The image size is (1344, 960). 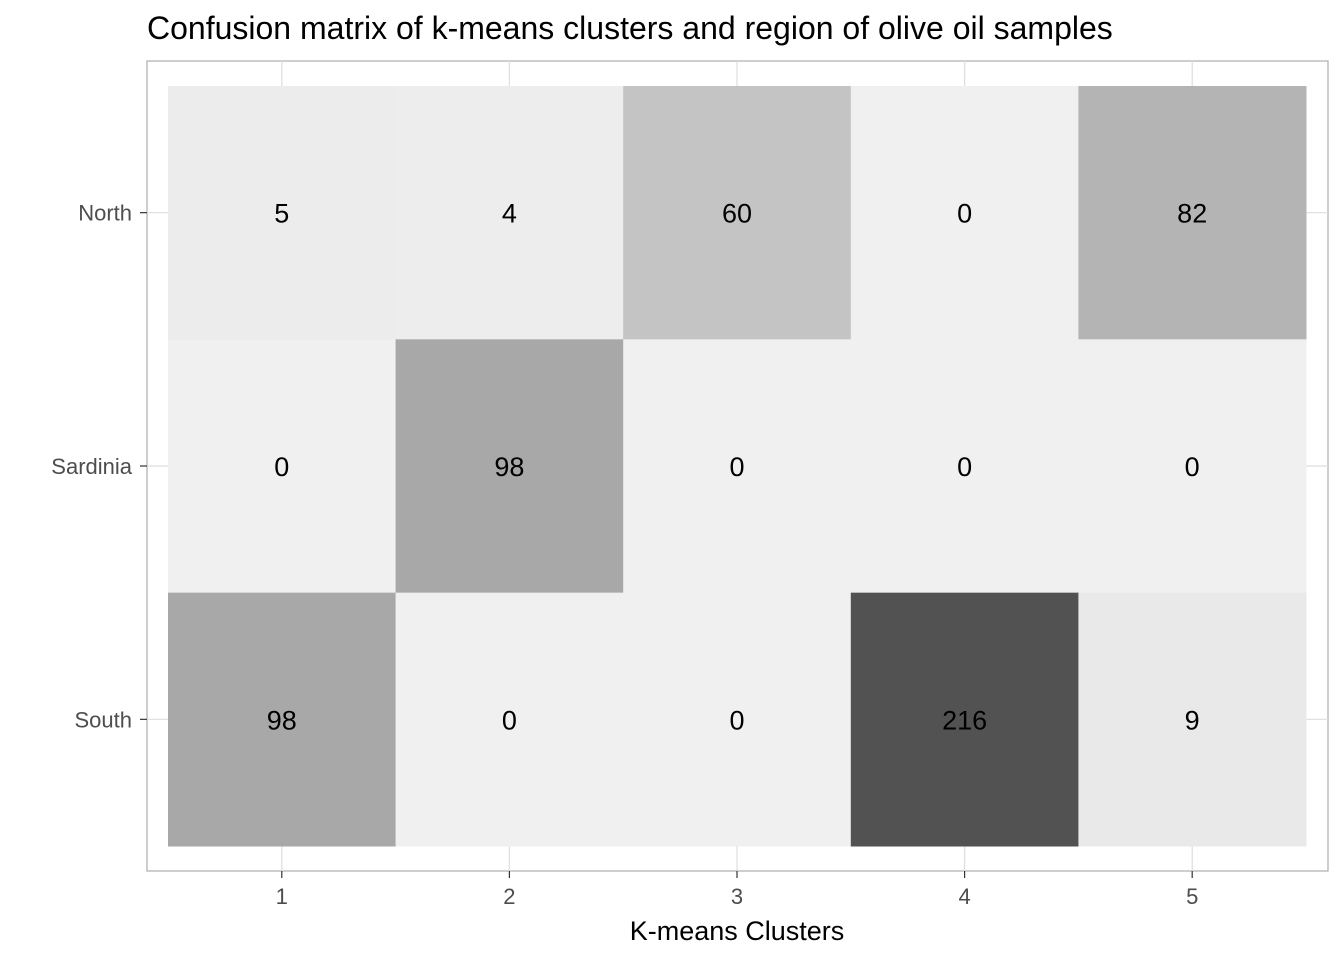 I want to click on cell-value-label: 60, so click(x=737, y=214).